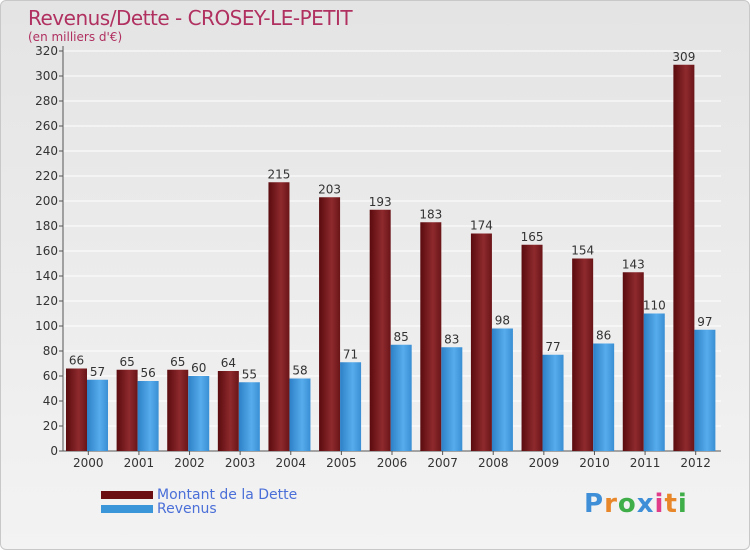 This screenshot has height=550, width=750. What do you see at coordinates (97, 372) in the screenshot?
I see `data-label-revenue: 57` at bounding box center [97, 372].